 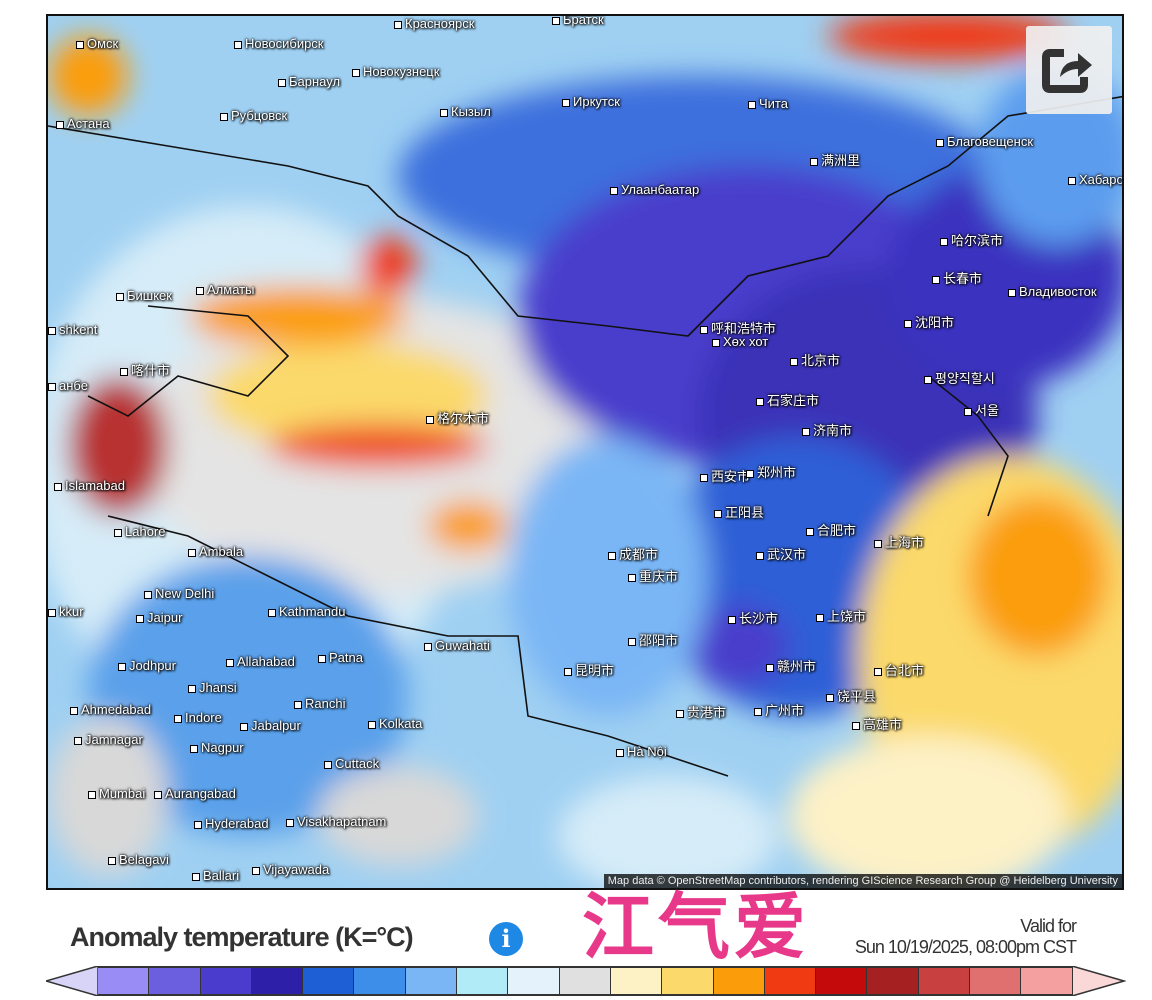 What do you see at coordinates (787, 399) in the screenshot?
I see `city-label: 石家庄市` at bounding box center [787, 399].